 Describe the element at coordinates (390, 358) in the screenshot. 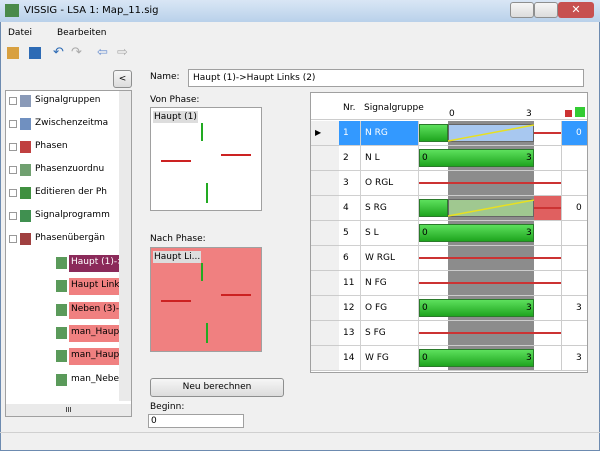

I see `group-cell: W FG` at that location.